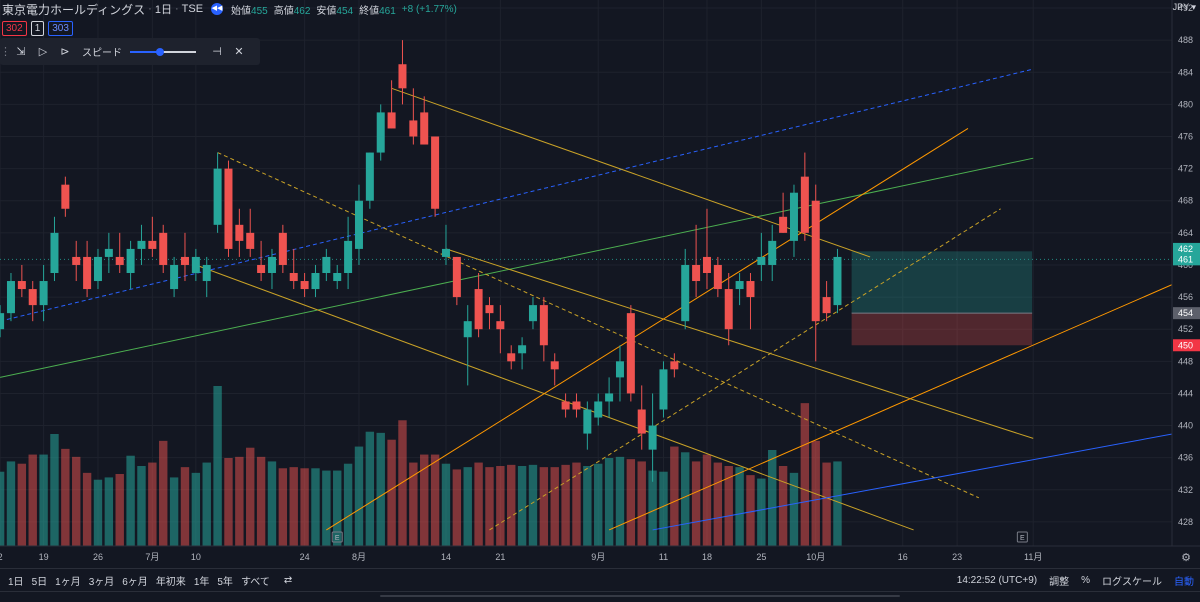  Describe the element at coordinates (21, 52) in the screenshot. I see `jump-to-icon: ⇲` at that location.